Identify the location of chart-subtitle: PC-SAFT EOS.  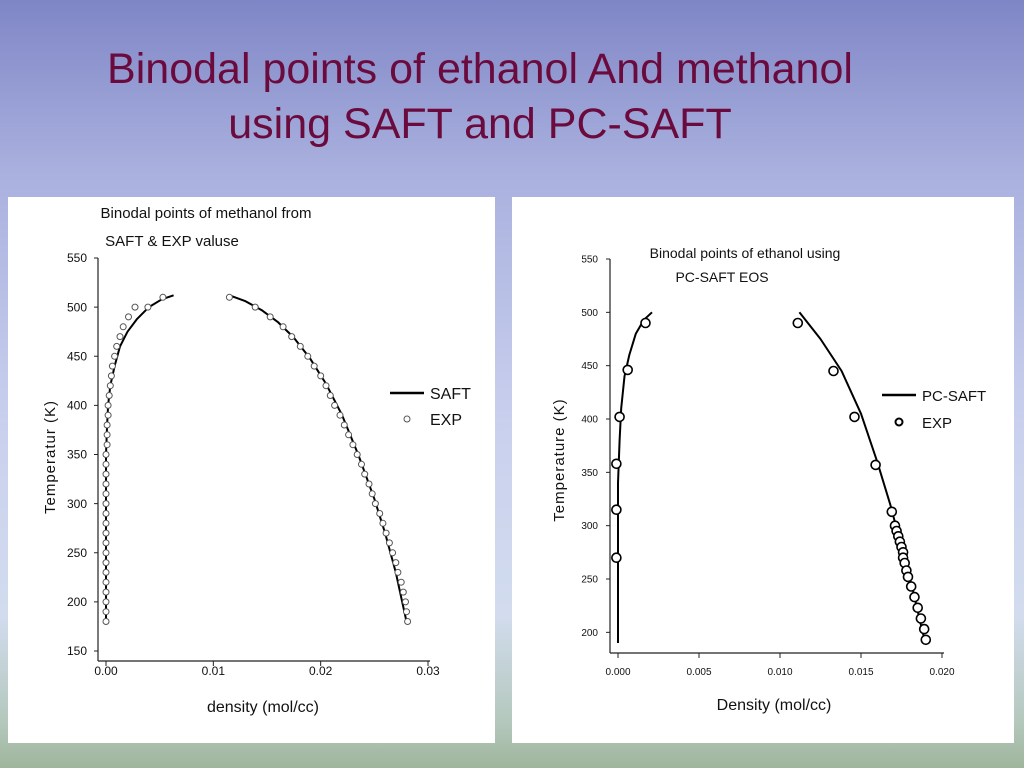
(721, 277).